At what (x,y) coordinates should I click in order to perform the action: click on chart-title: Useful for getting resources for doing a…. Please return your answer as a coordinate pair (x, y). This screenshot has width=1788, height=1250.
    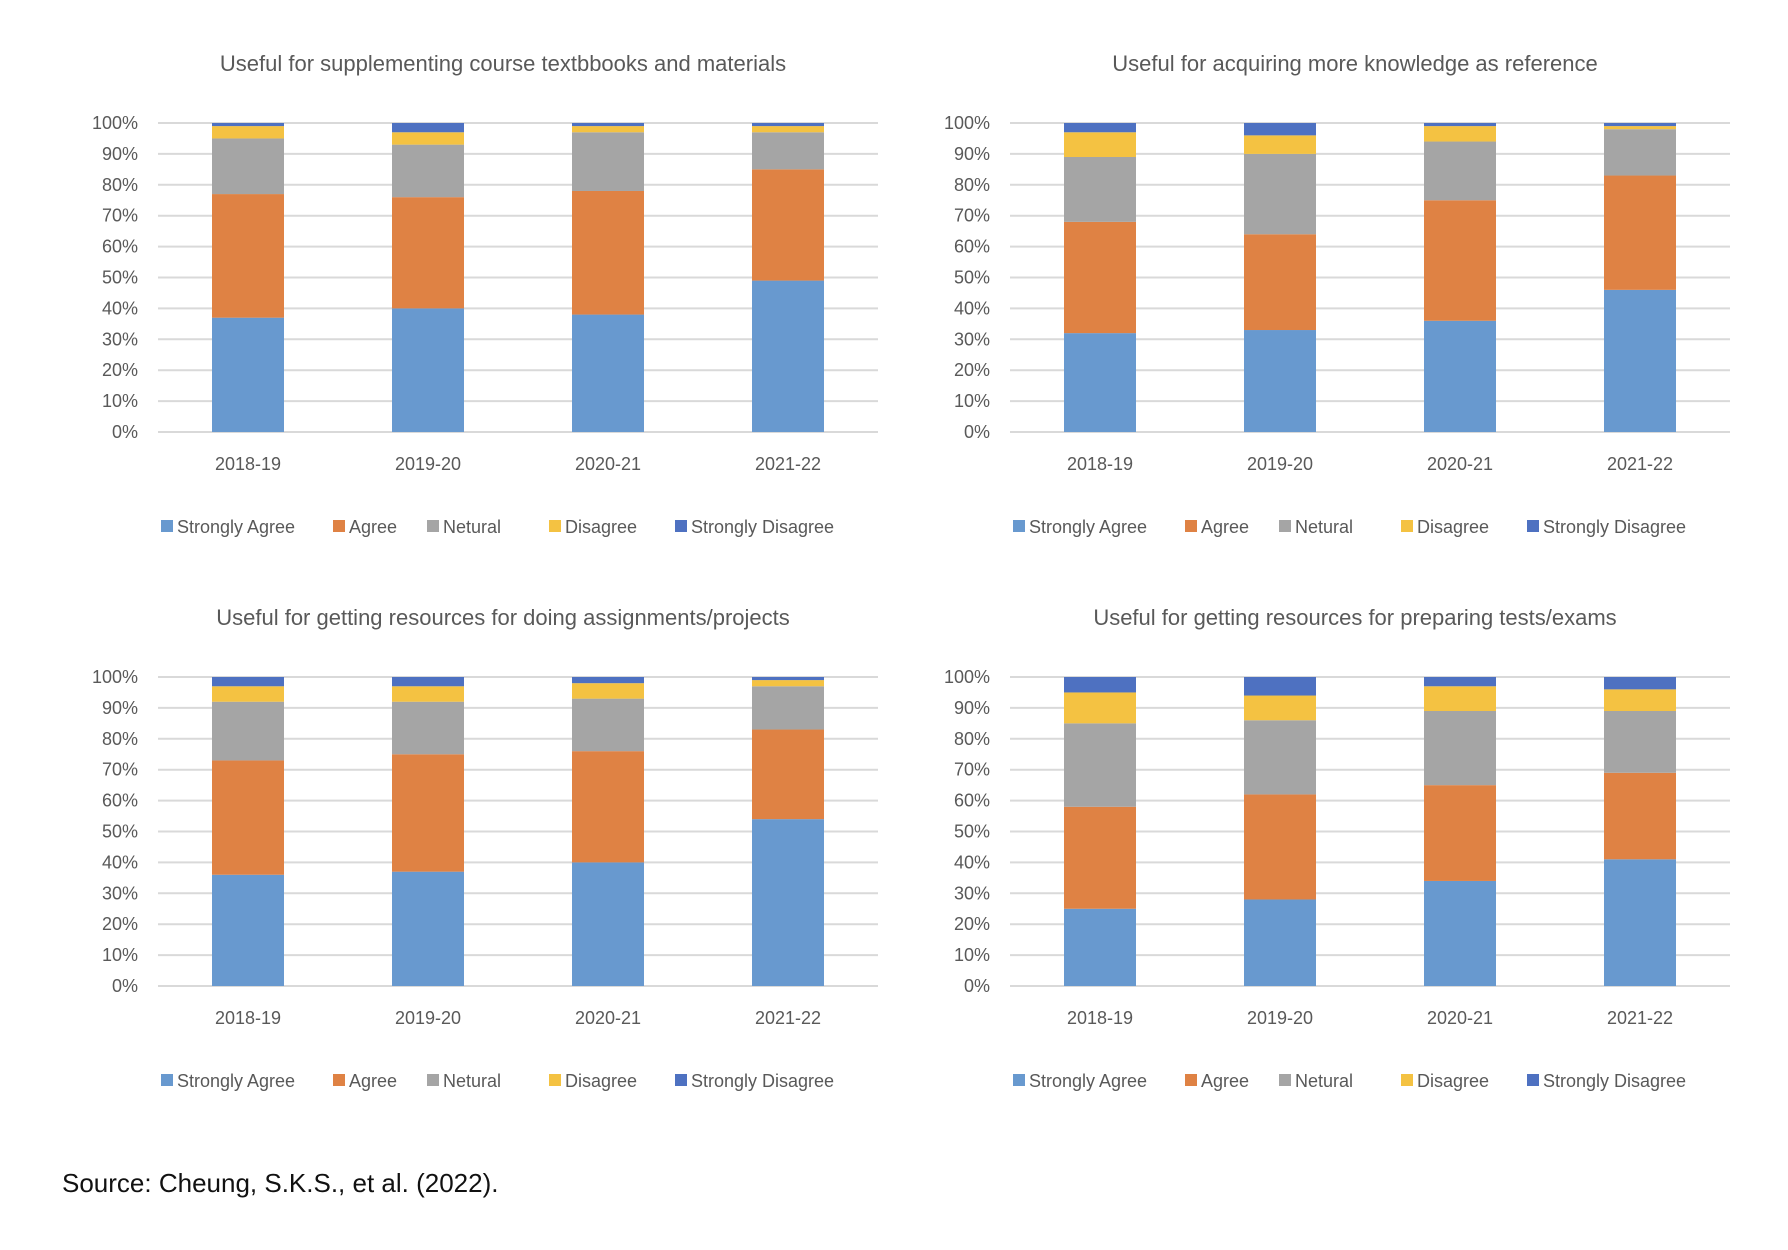
    Looking at the image, I should click on (503, 617).